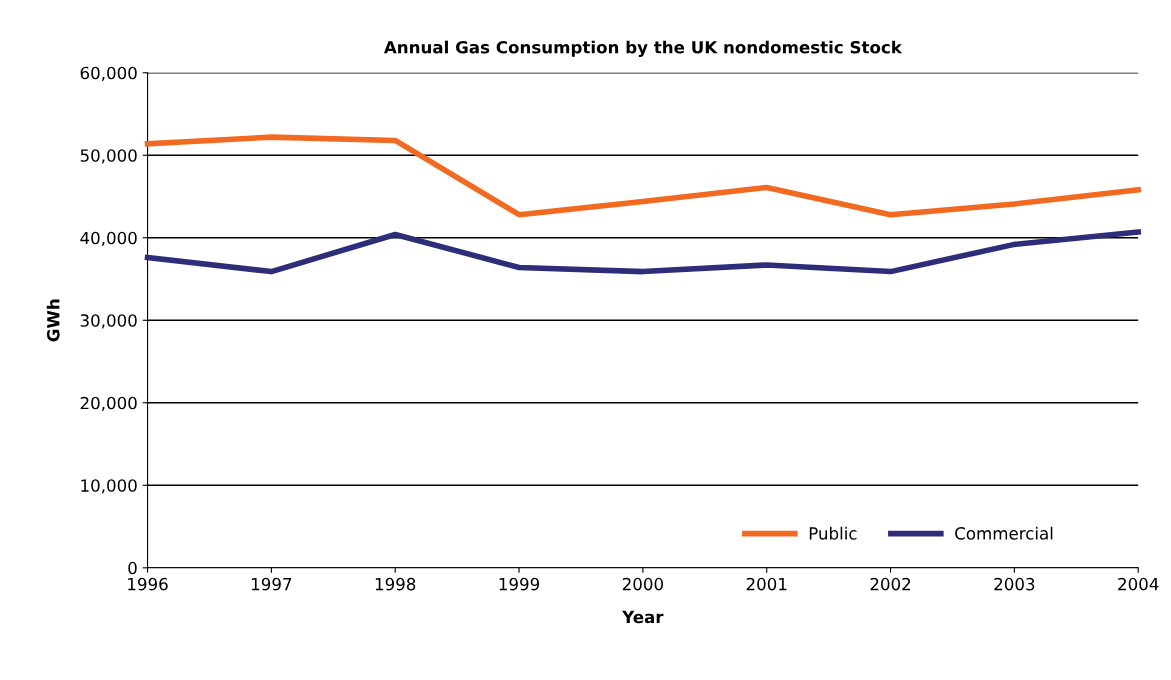 This screenshot has width=1171, height=680. I want to click on x-tick-label: 1999, so click(519, 584).